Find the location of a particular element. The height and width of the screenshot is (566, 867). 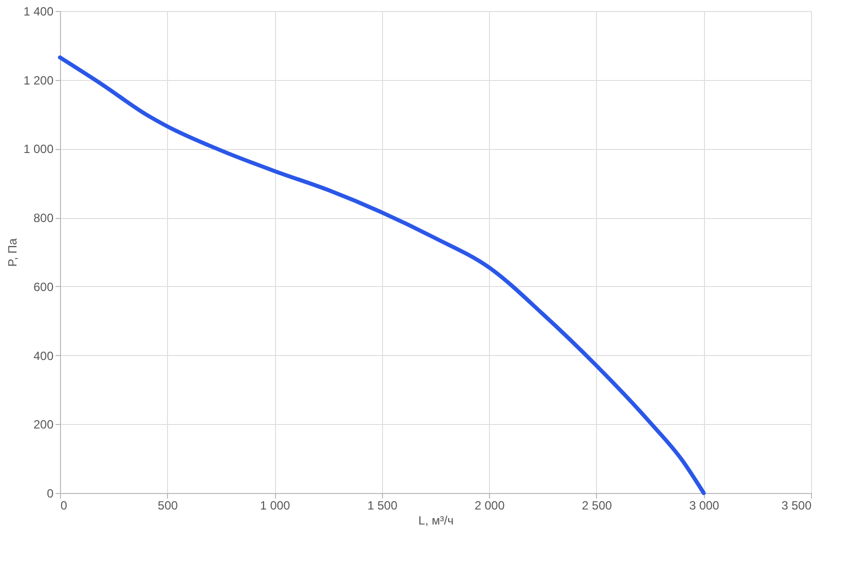

x-tick-label: 2 500 is located at coordinates (597, 505).